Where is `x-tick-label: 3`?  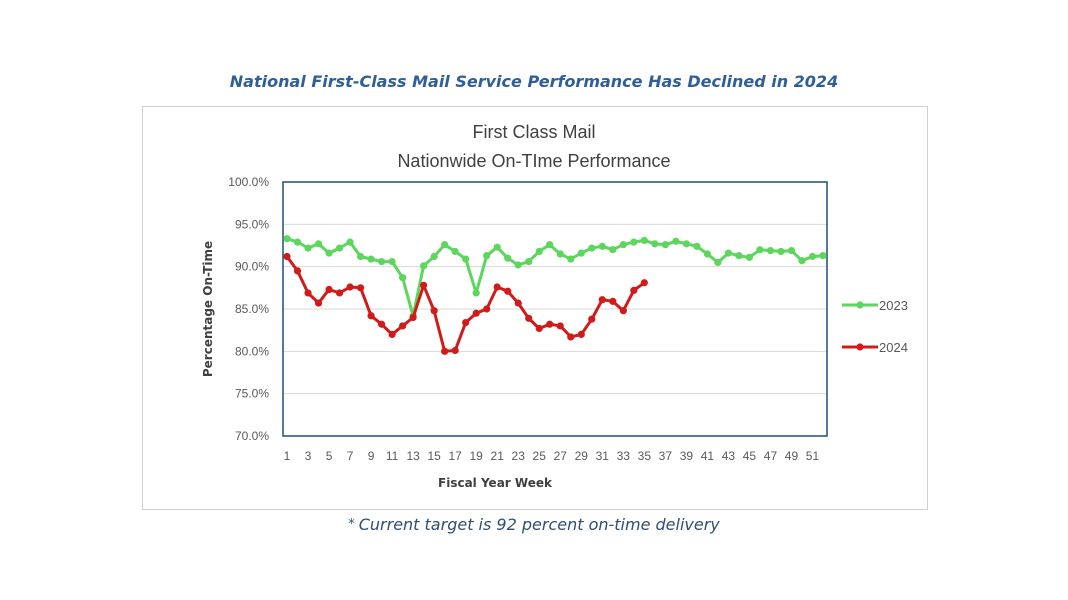 x-tick-label: 3 is located at coordinates (308, 456).